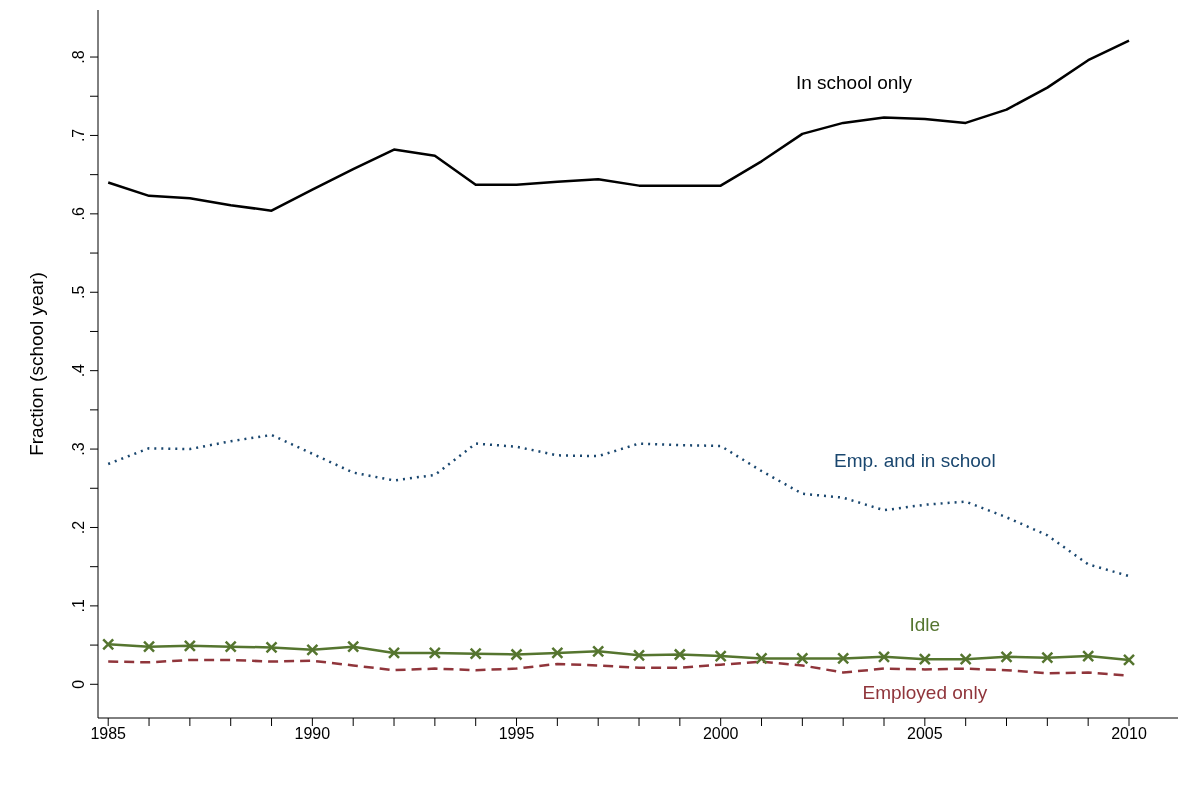 This screenshot has height=787, width=1204. What do you see at coordinates (78, 135) in the screenshot?
I see `y-tick-label: .7` at bounding box center [78, 135].